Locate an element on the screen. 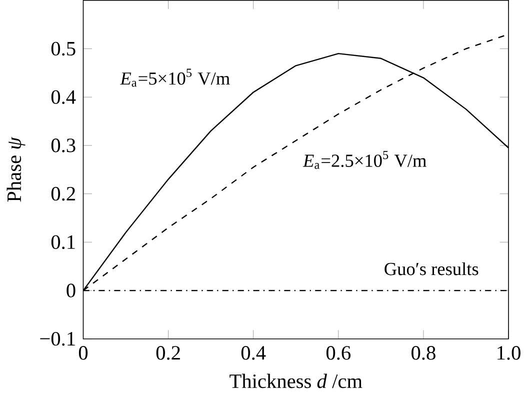 The width and height of the screenshot is (528, 395). y-axis-title: Phase ψ is located at coordinates (16, 169).